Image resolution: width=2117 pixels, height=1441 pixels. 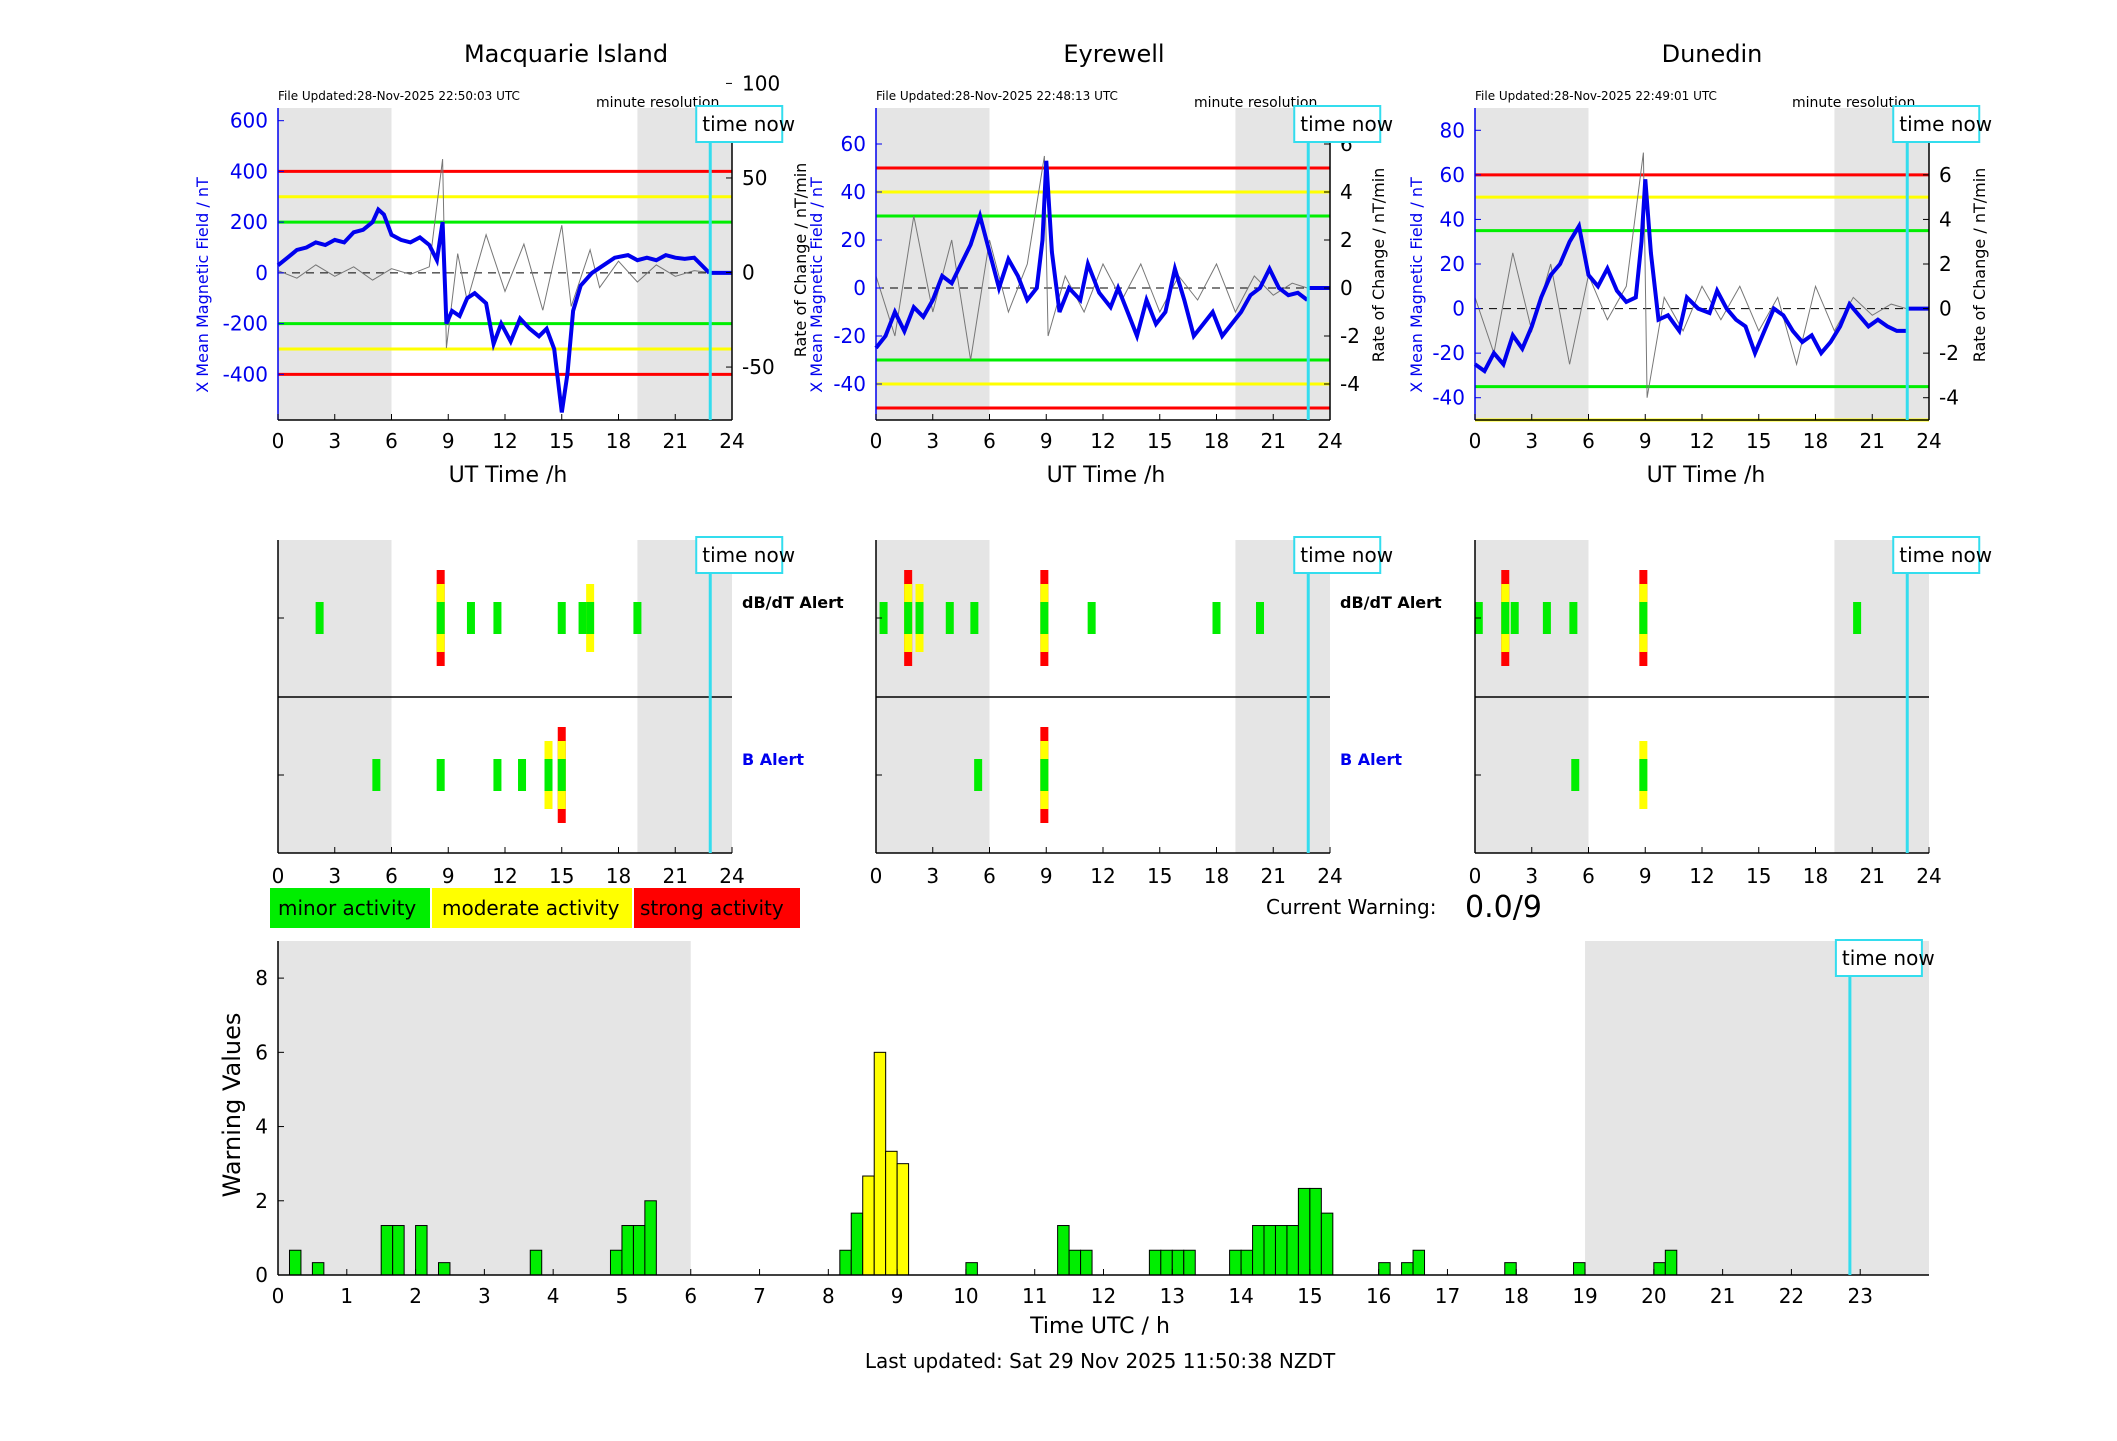 I want to click on station-title-eyrewell: Eyrewell, so click(x=1113, y=54).